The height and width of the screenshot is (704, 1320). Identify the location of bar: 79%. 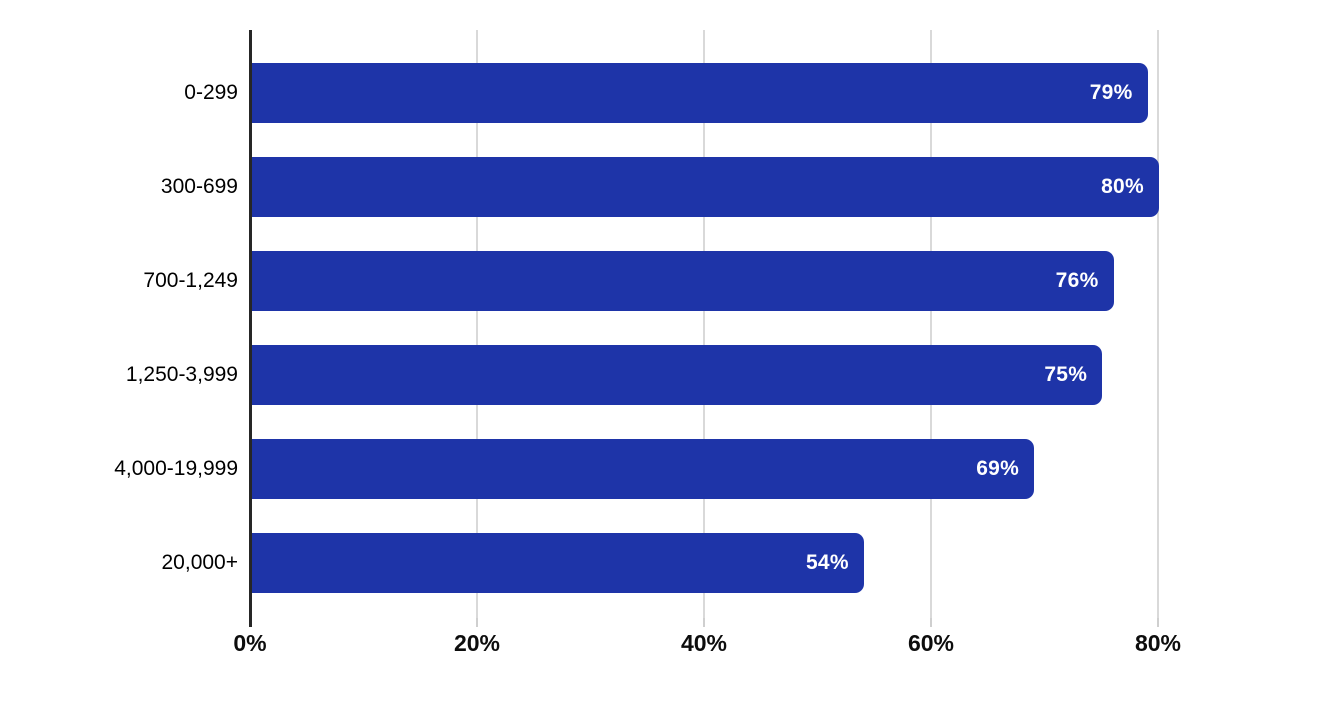
(699, 93).